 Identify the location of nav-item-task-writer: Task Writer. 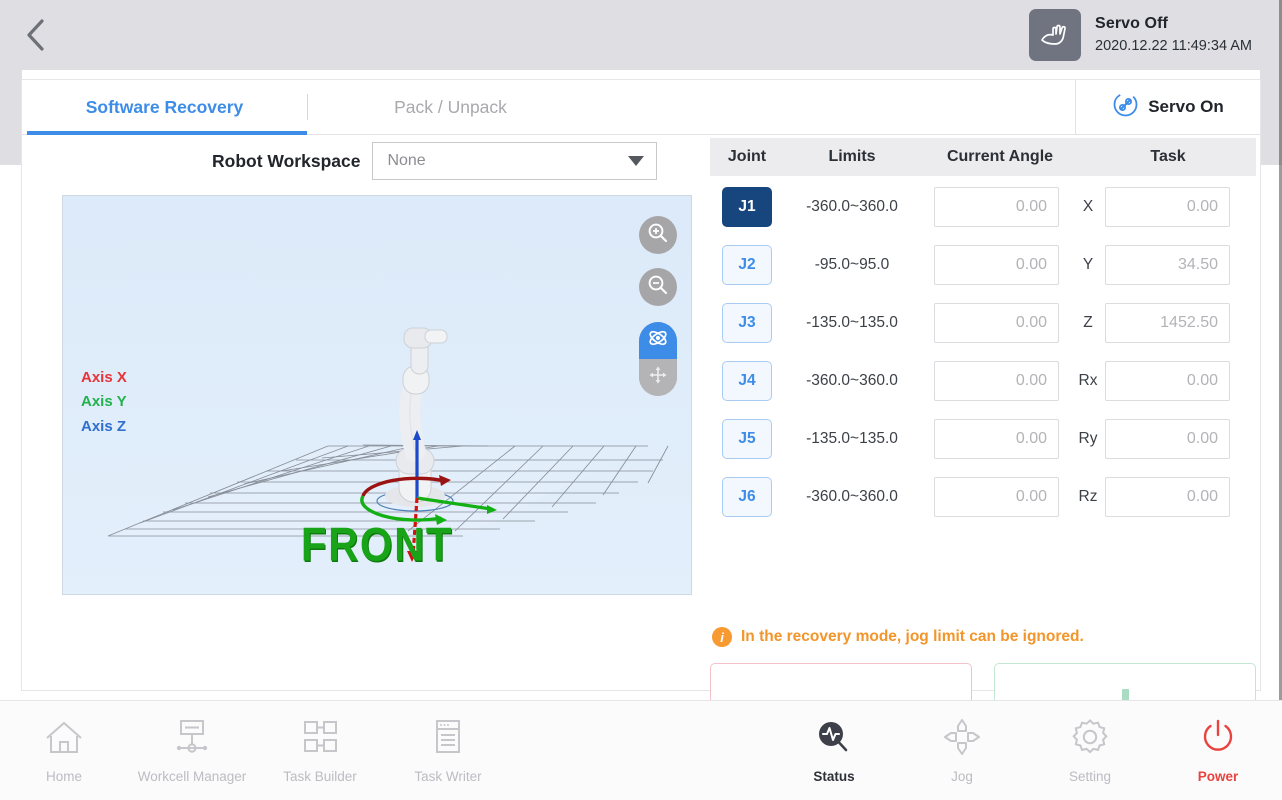
(448, 750).